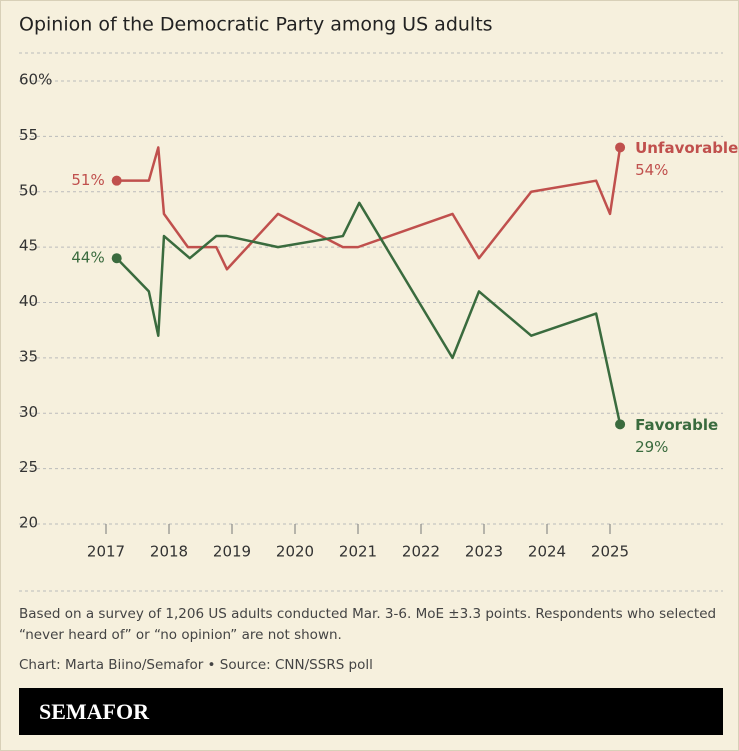 This screenshot has width=739, height=751. Describe the element at coordinates (87, 258) in the screenshot. I see `value-label: 44%` at that location.